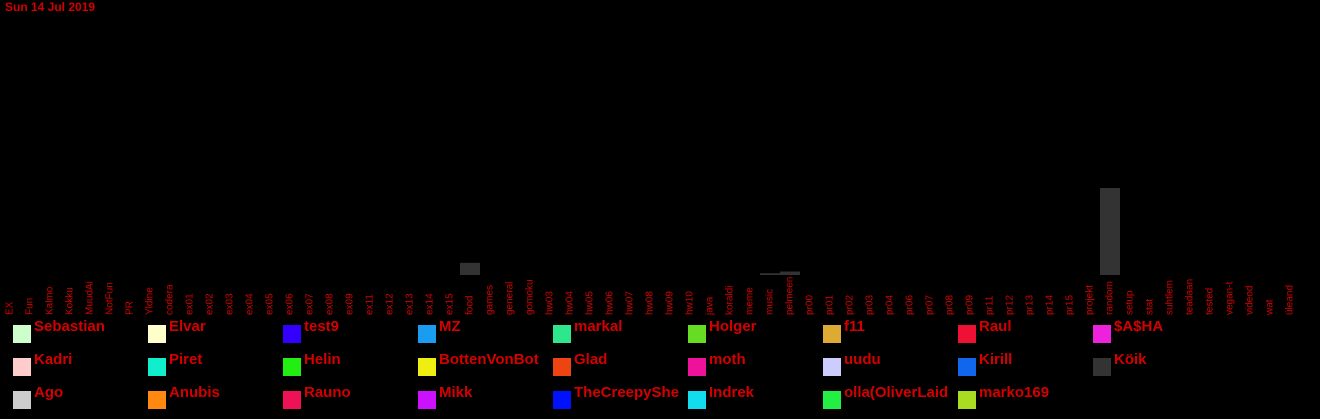  What do you see at coordinates (322, 360) in the screenshot?
I see `legend-label: Helin` at bounding box center [322, 360].